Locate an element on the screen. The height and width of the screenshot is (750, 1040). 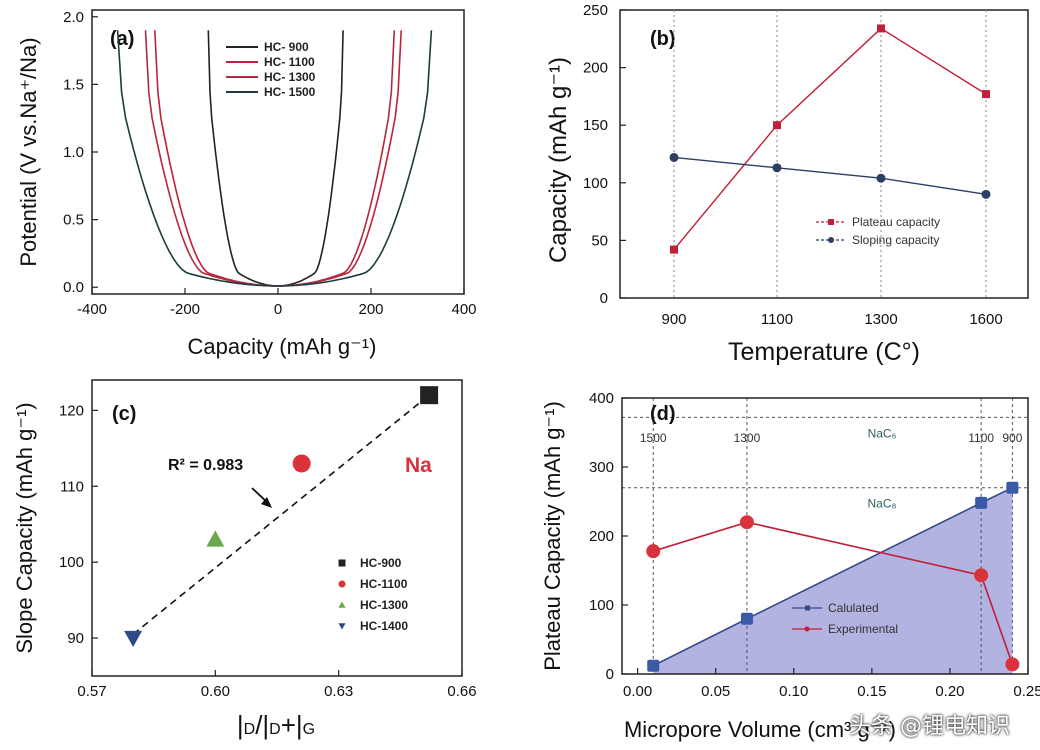
panel-b-xtick-label: 1600 is located at coordinates (985, 319).